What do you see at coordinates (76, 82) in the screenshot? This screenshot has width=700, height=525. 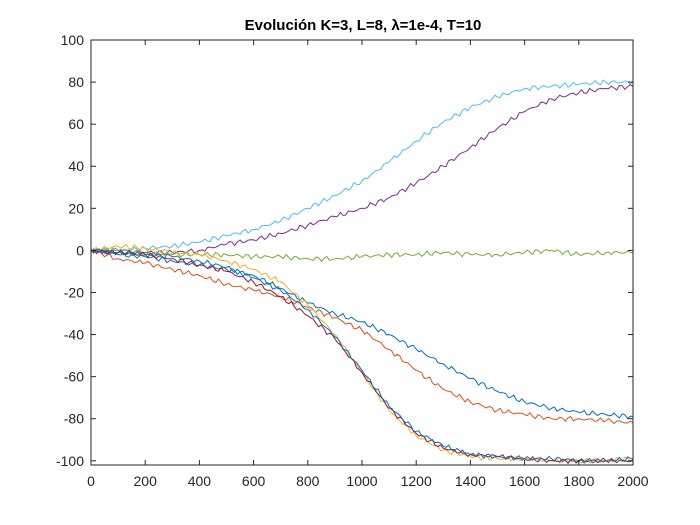 I see `y-tick-label: 80` at bounding box center [76, 82].